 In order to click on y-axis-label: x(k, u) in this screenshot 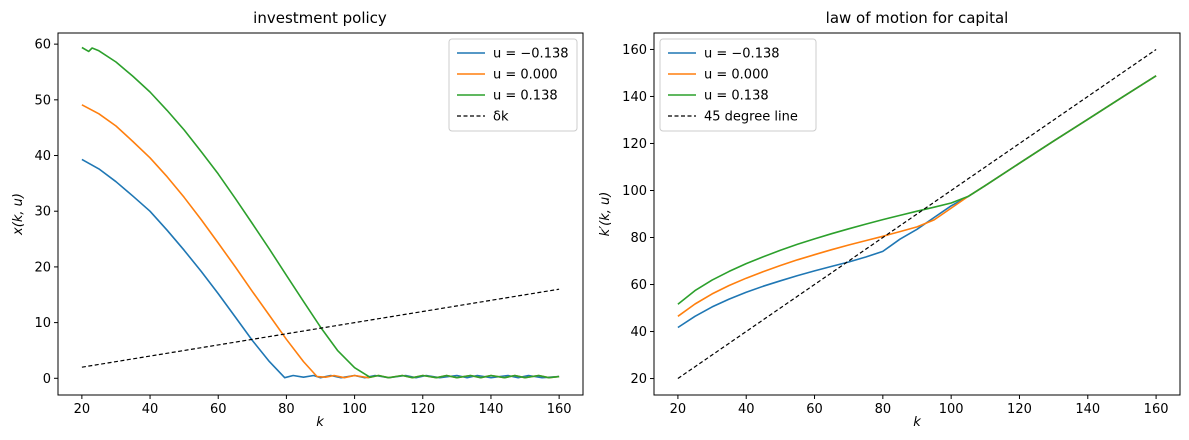, I will do `click(18, 214)`.